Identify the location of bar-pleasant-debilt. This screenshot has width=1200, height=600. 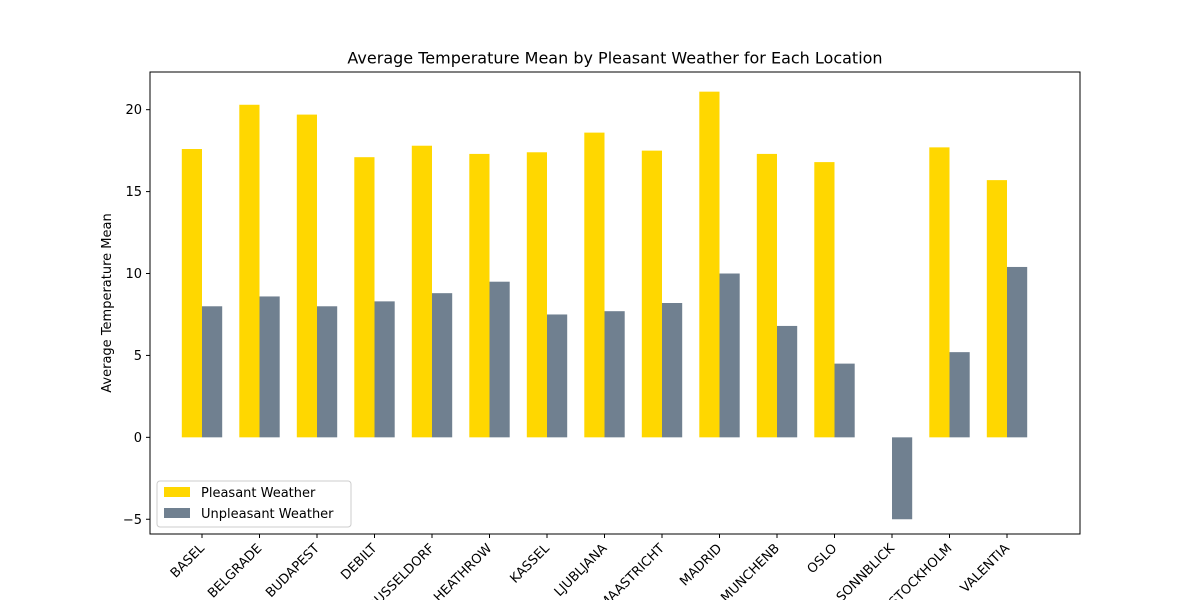
(364, 297).